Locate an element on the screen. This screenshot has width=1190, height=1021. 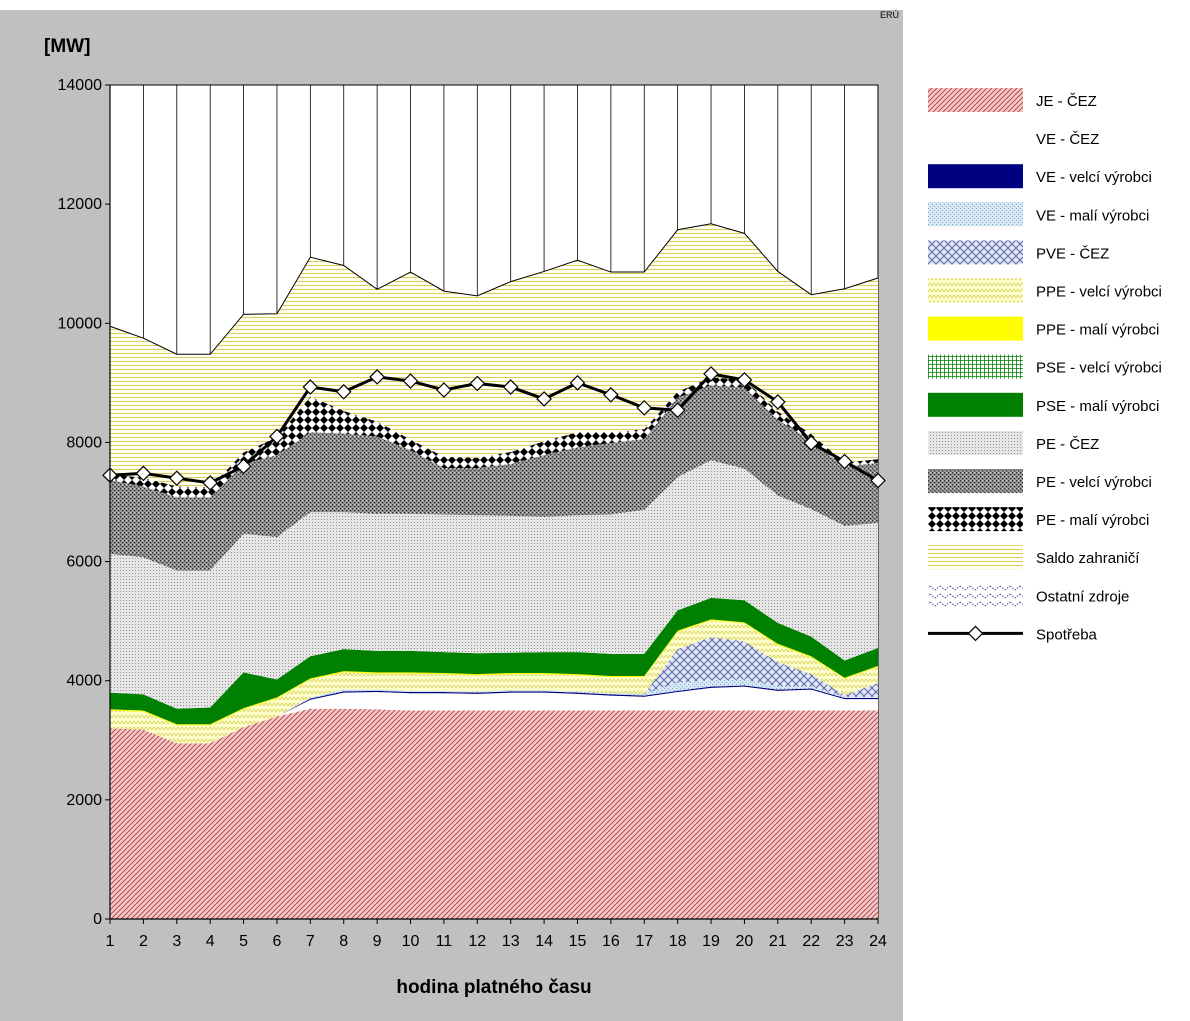
legend-label: VE - malí výrobci is located at coordinates (1092, 215).